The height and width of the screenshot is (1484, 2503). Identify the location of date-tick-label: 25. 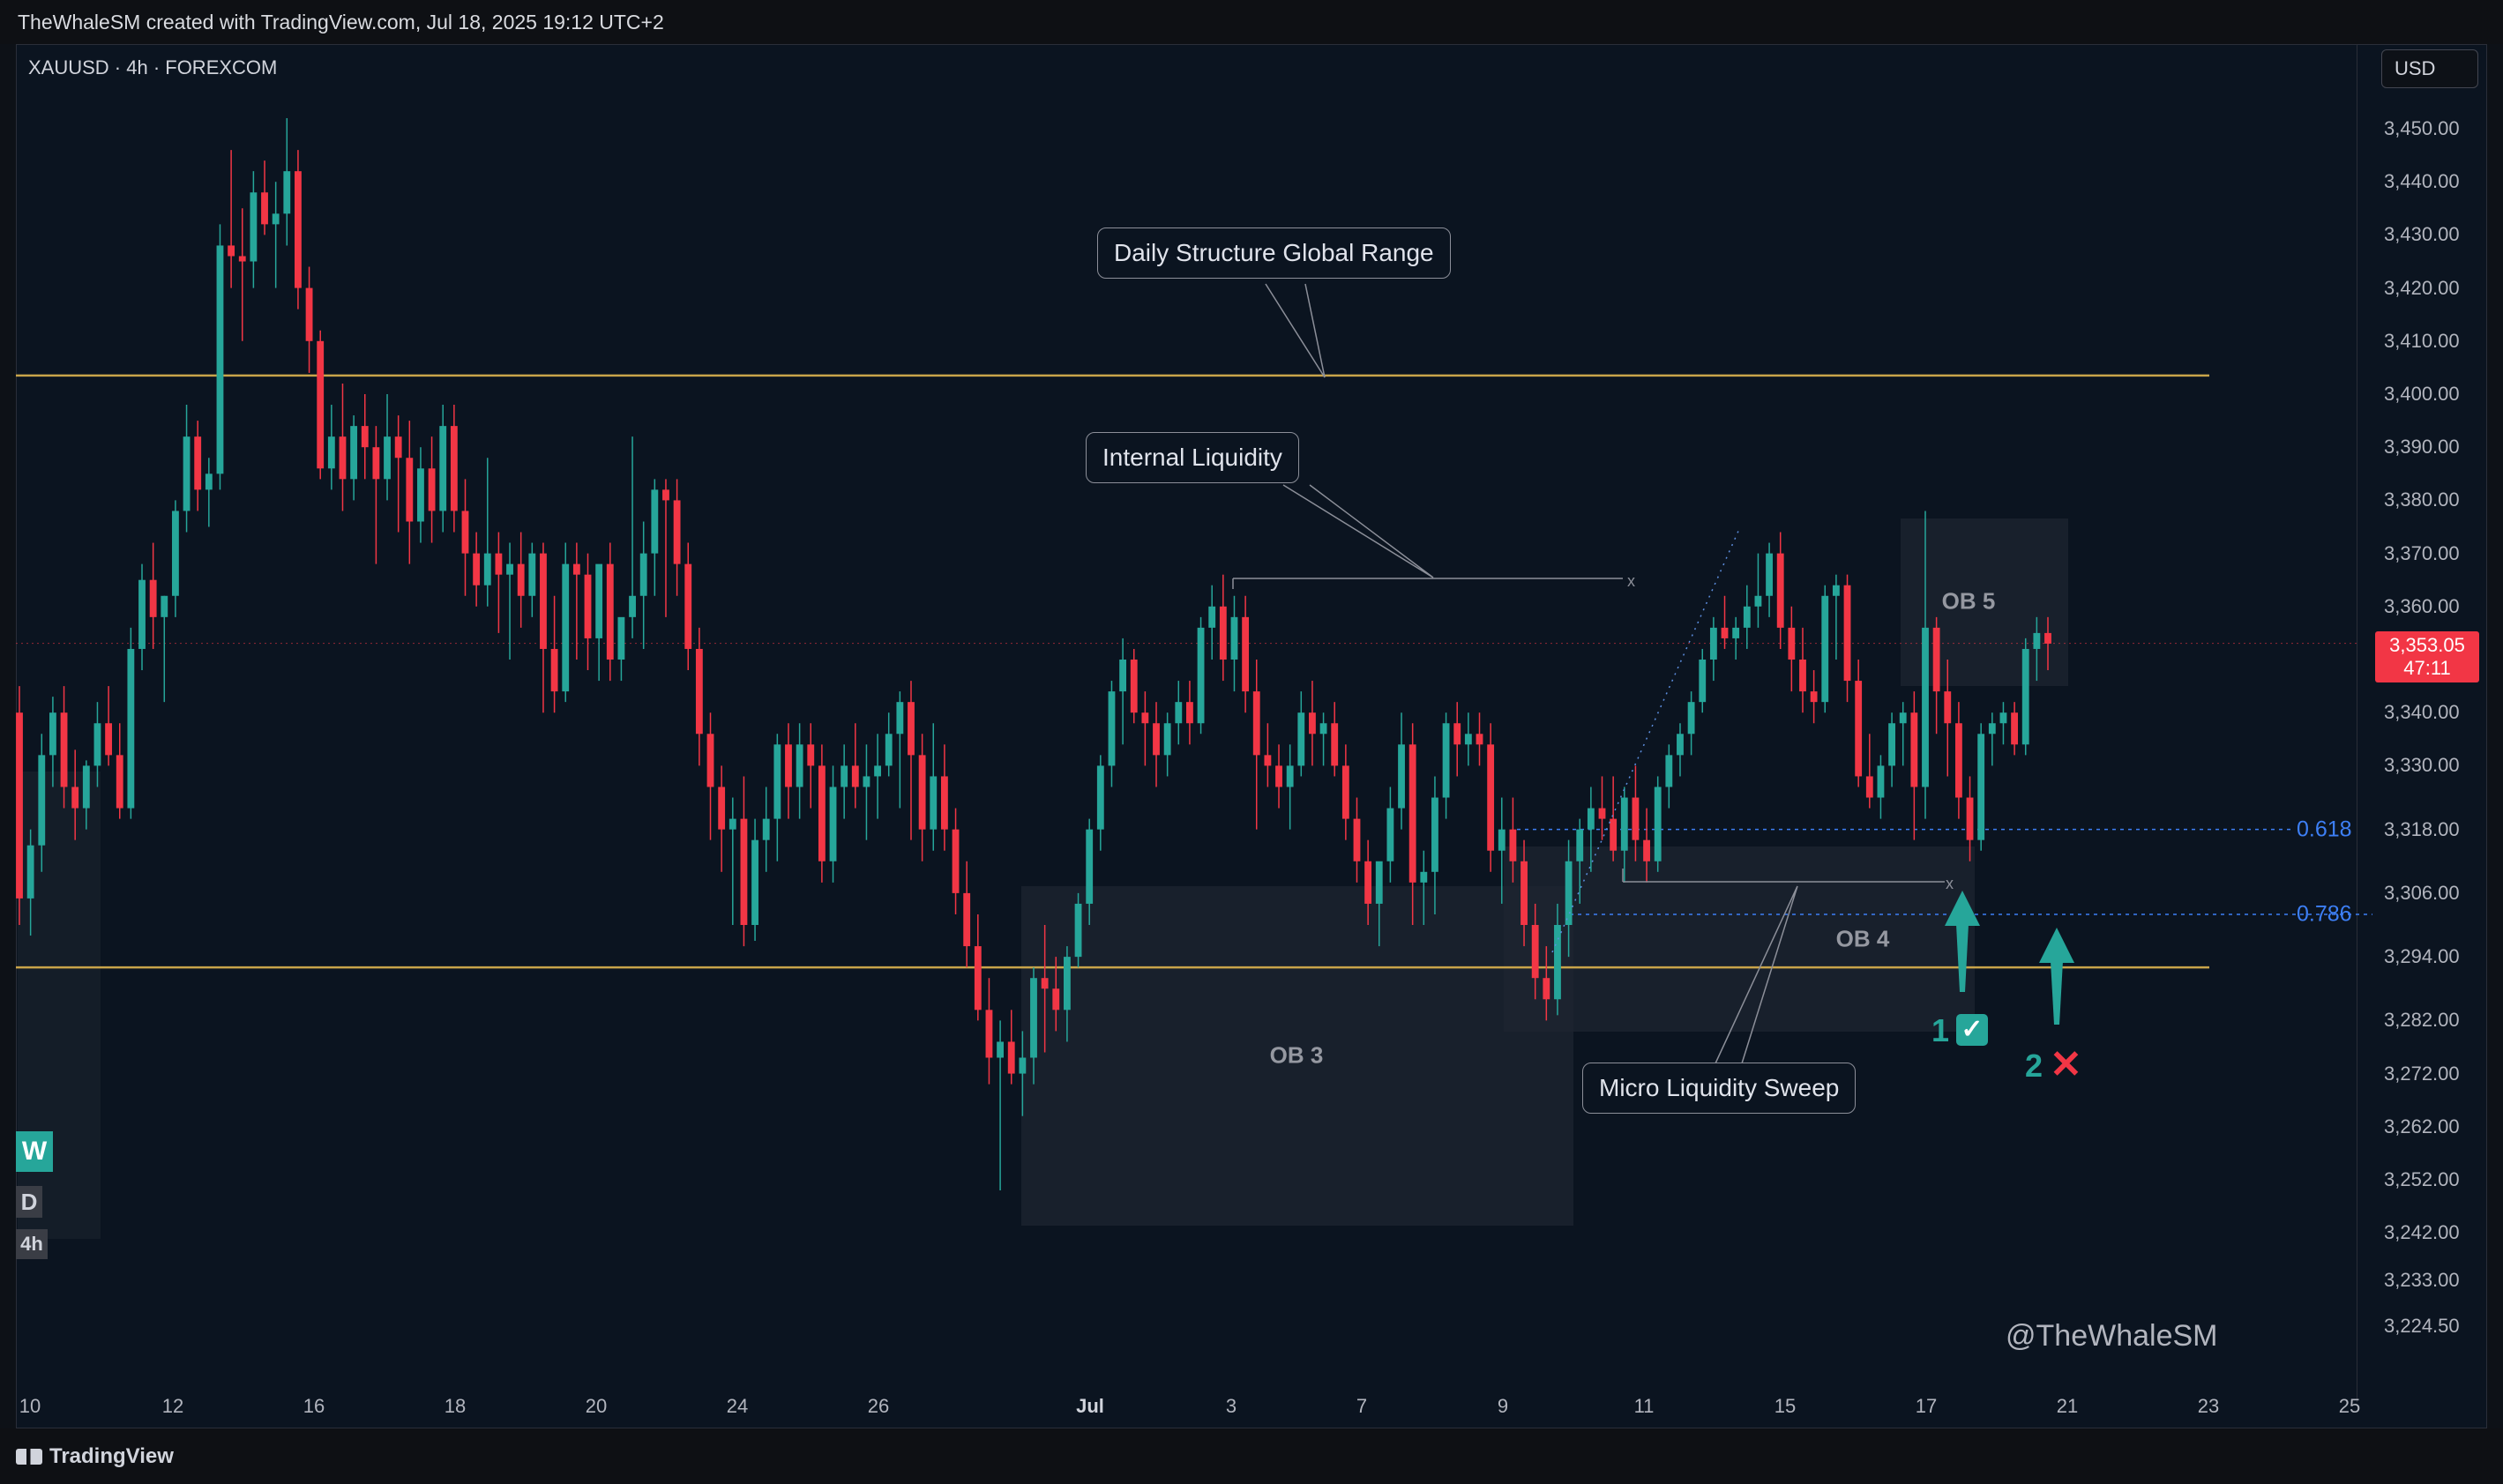
(2350, 1406).